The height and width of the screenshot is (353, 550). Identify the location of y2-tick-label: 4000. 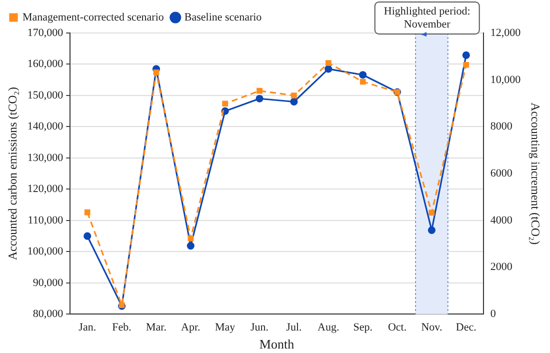
(501, 220).